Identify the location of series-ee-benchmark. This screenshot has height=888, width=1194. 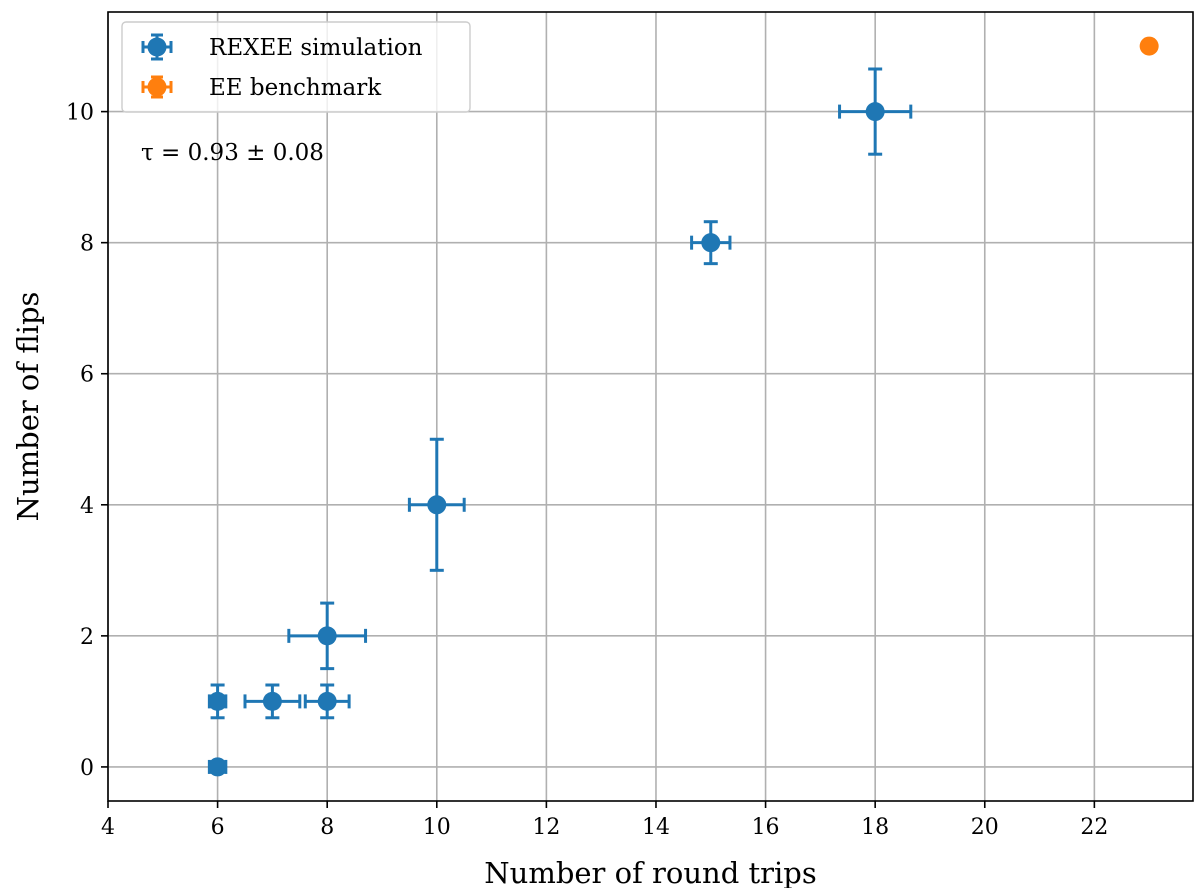
(1149, 46).